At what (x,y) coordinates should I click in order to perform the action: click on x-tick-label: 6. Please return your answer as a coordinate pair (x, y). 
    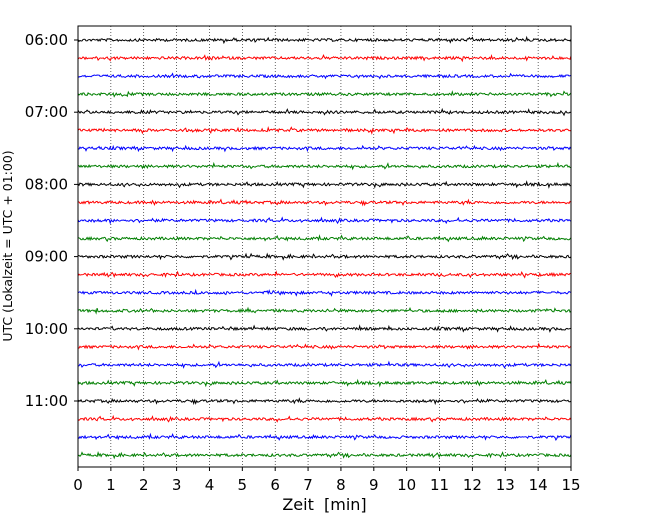
    Looking at the image, I should click on (275, 485).